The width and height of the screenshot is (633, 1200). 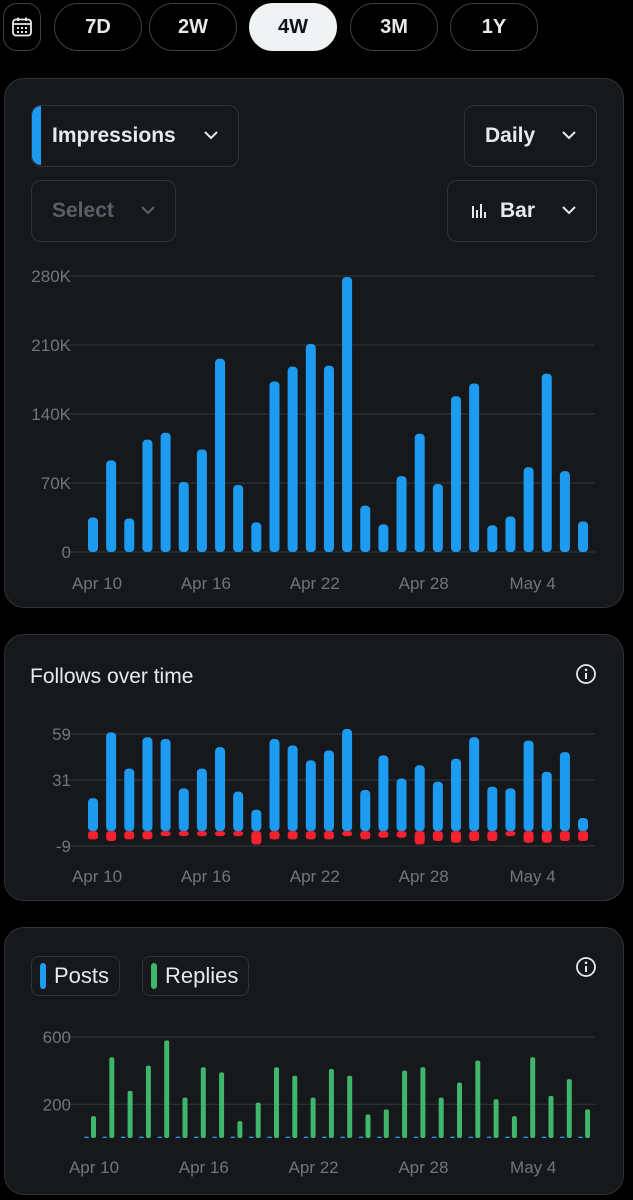 I want to click on metric-dropdown: Impressions, so click(x=135, y=136).